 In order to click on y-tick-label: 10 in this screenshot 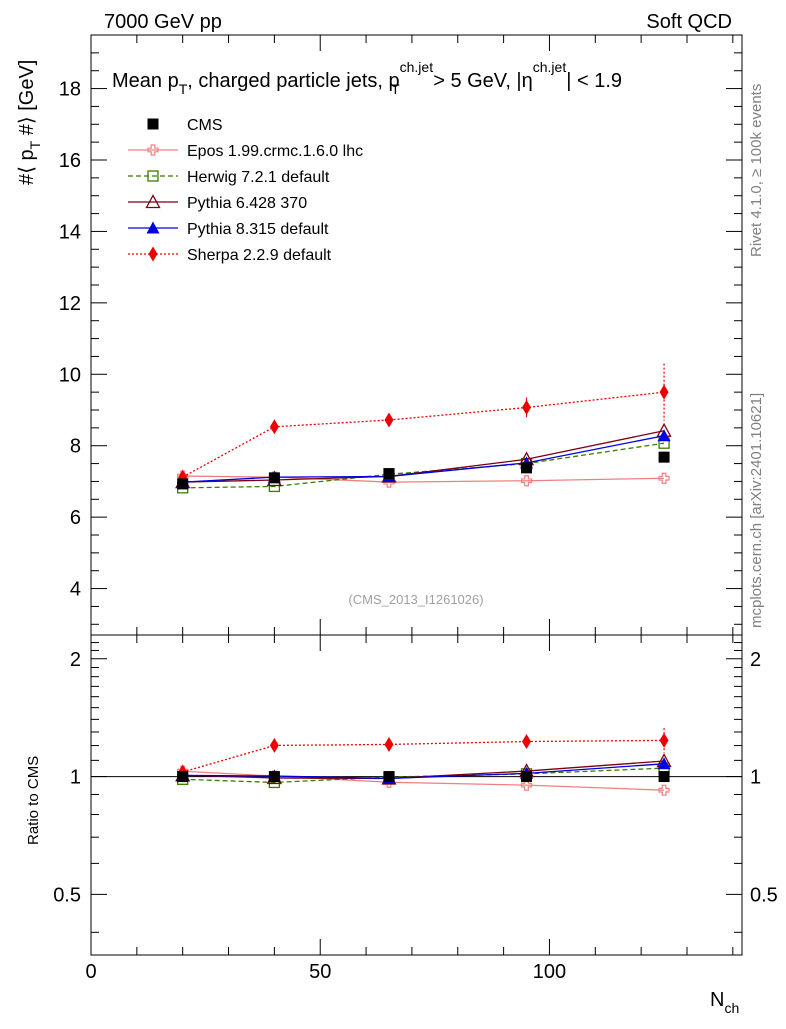, I will do `click(70, 375)`.